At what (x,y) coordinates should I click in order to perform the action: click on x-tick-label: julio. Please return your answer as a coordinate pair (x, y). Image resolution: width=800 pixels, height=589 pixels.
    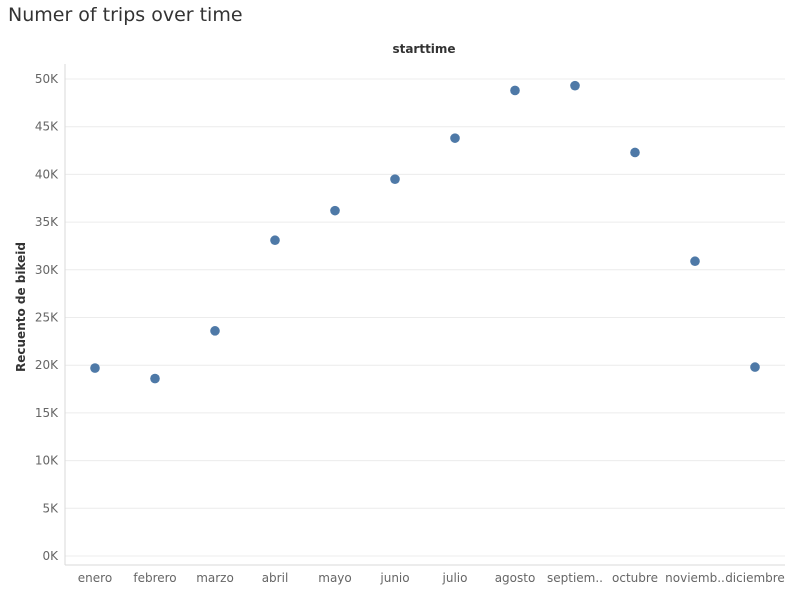
    Looking at the image, I should click on (455, 578).